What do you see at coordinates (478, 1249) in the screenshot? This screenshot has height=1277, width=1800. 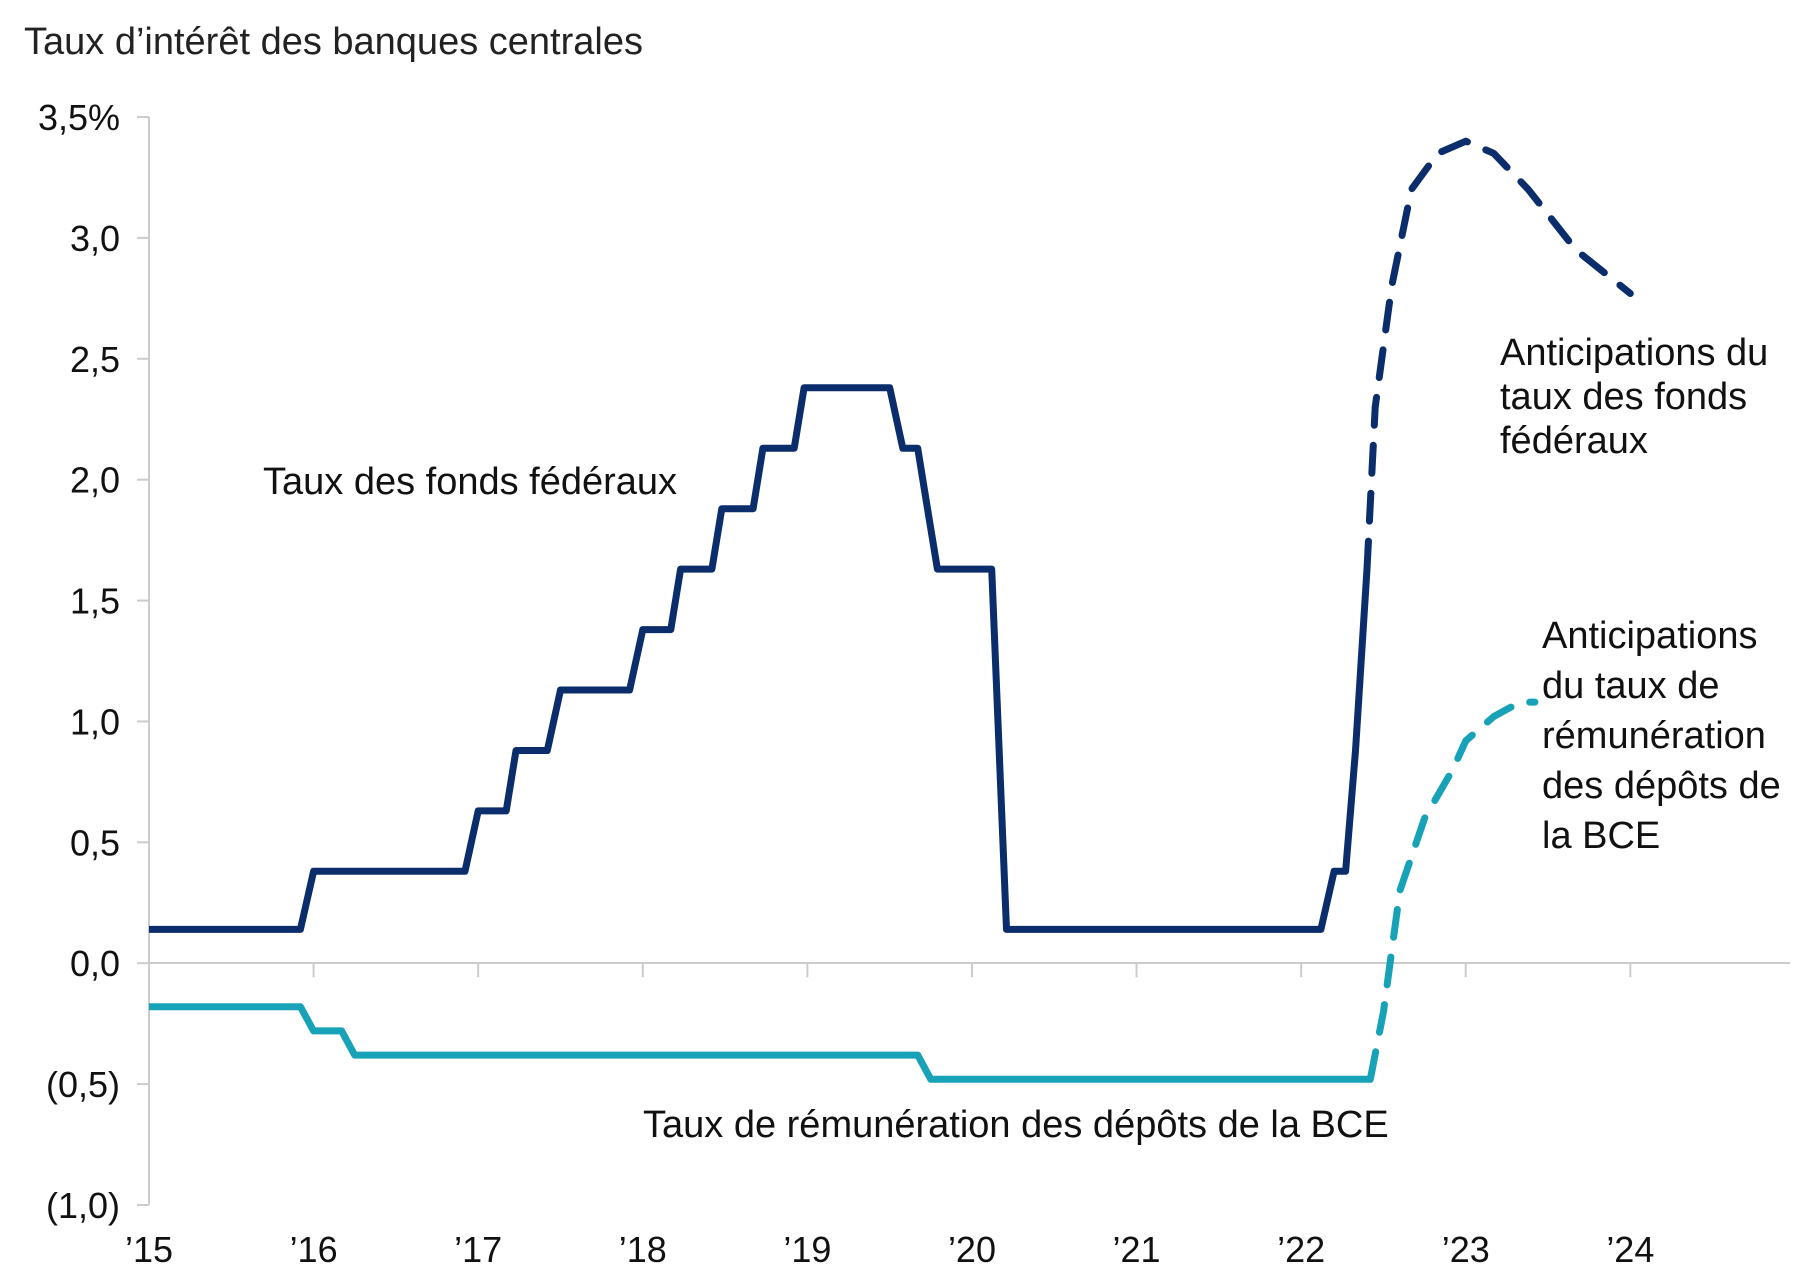 I see `x-tick-label: ’17` at bounding box center [478, 1249].